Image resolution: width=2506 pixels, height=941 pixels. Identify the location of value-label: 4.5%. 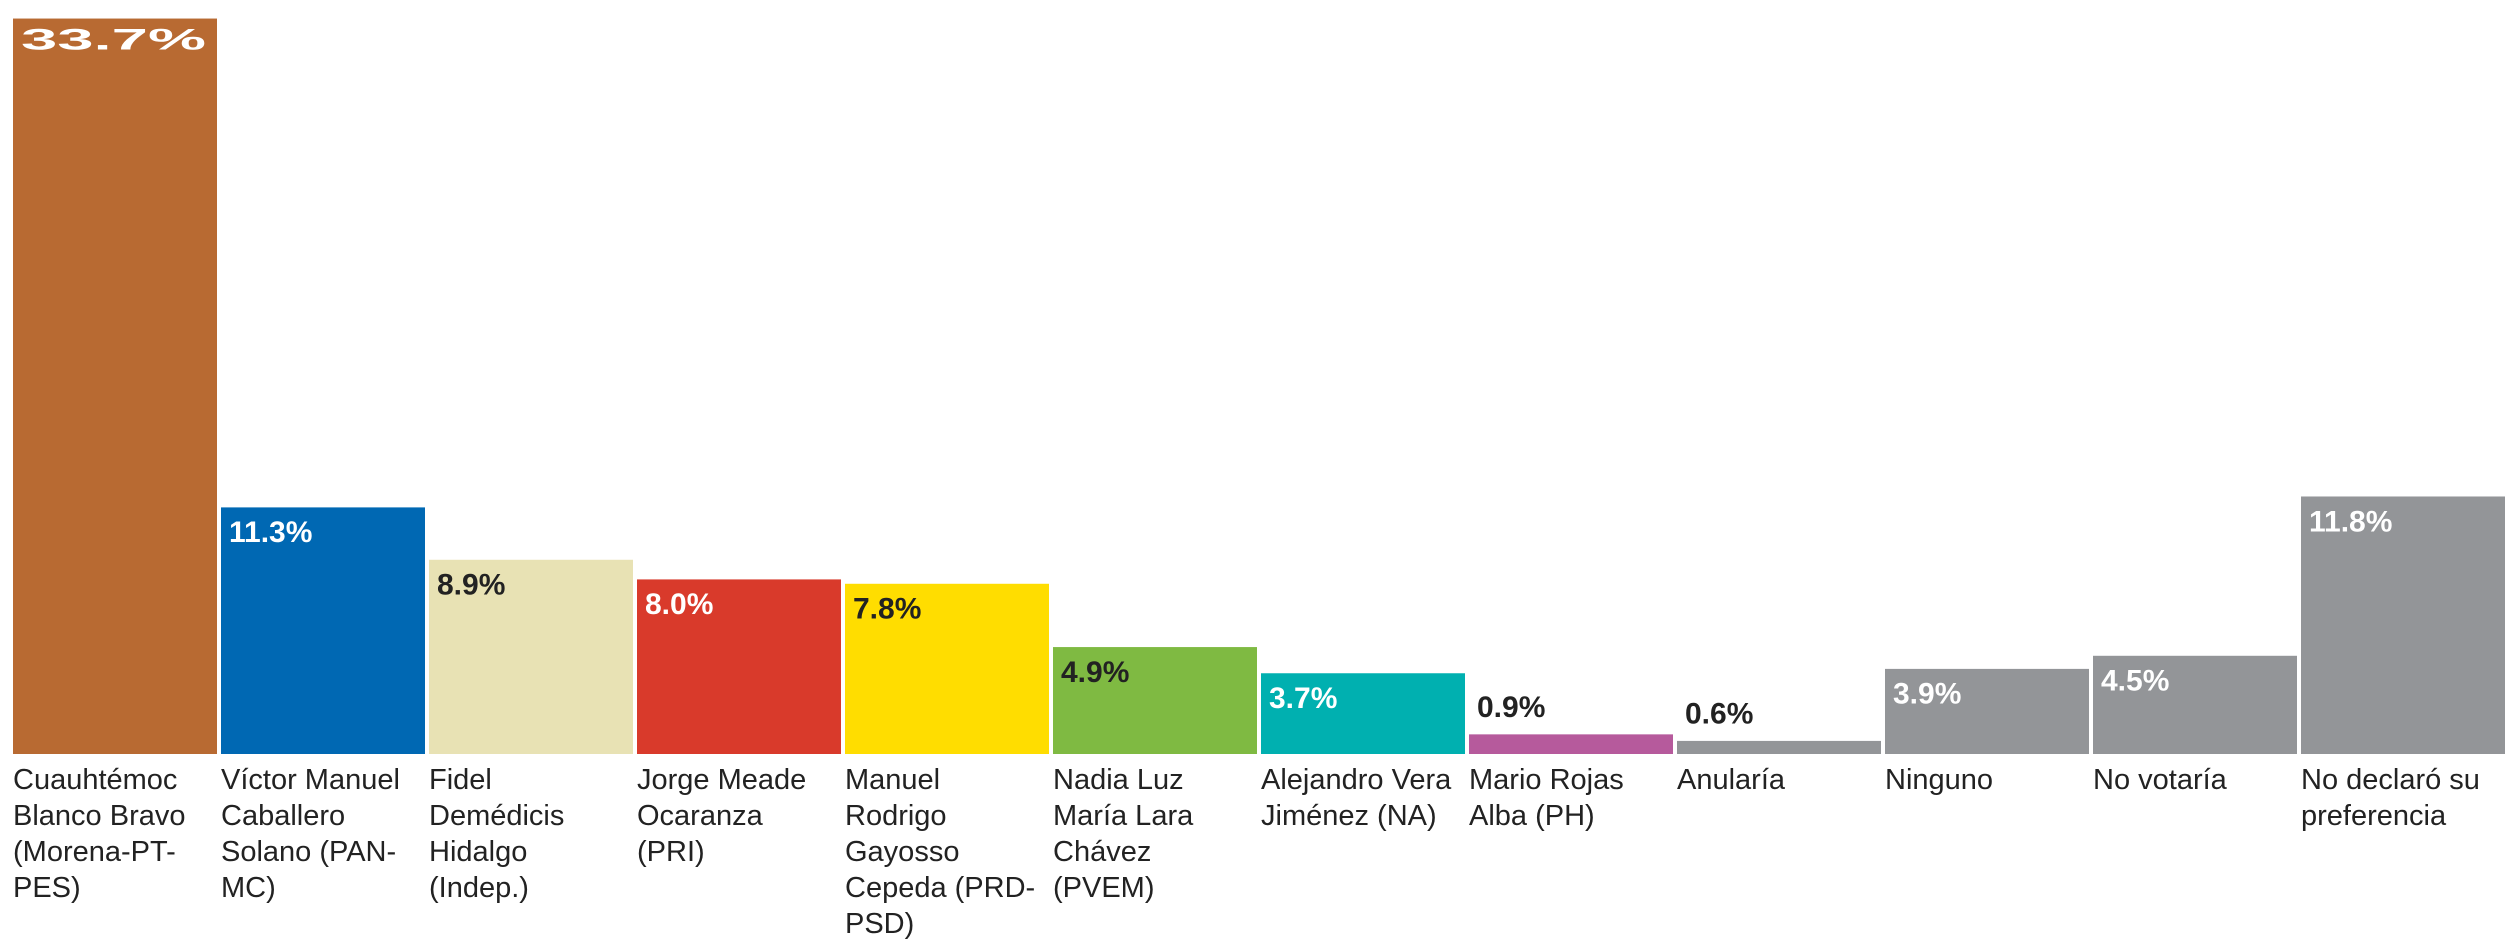
(2135, 681).